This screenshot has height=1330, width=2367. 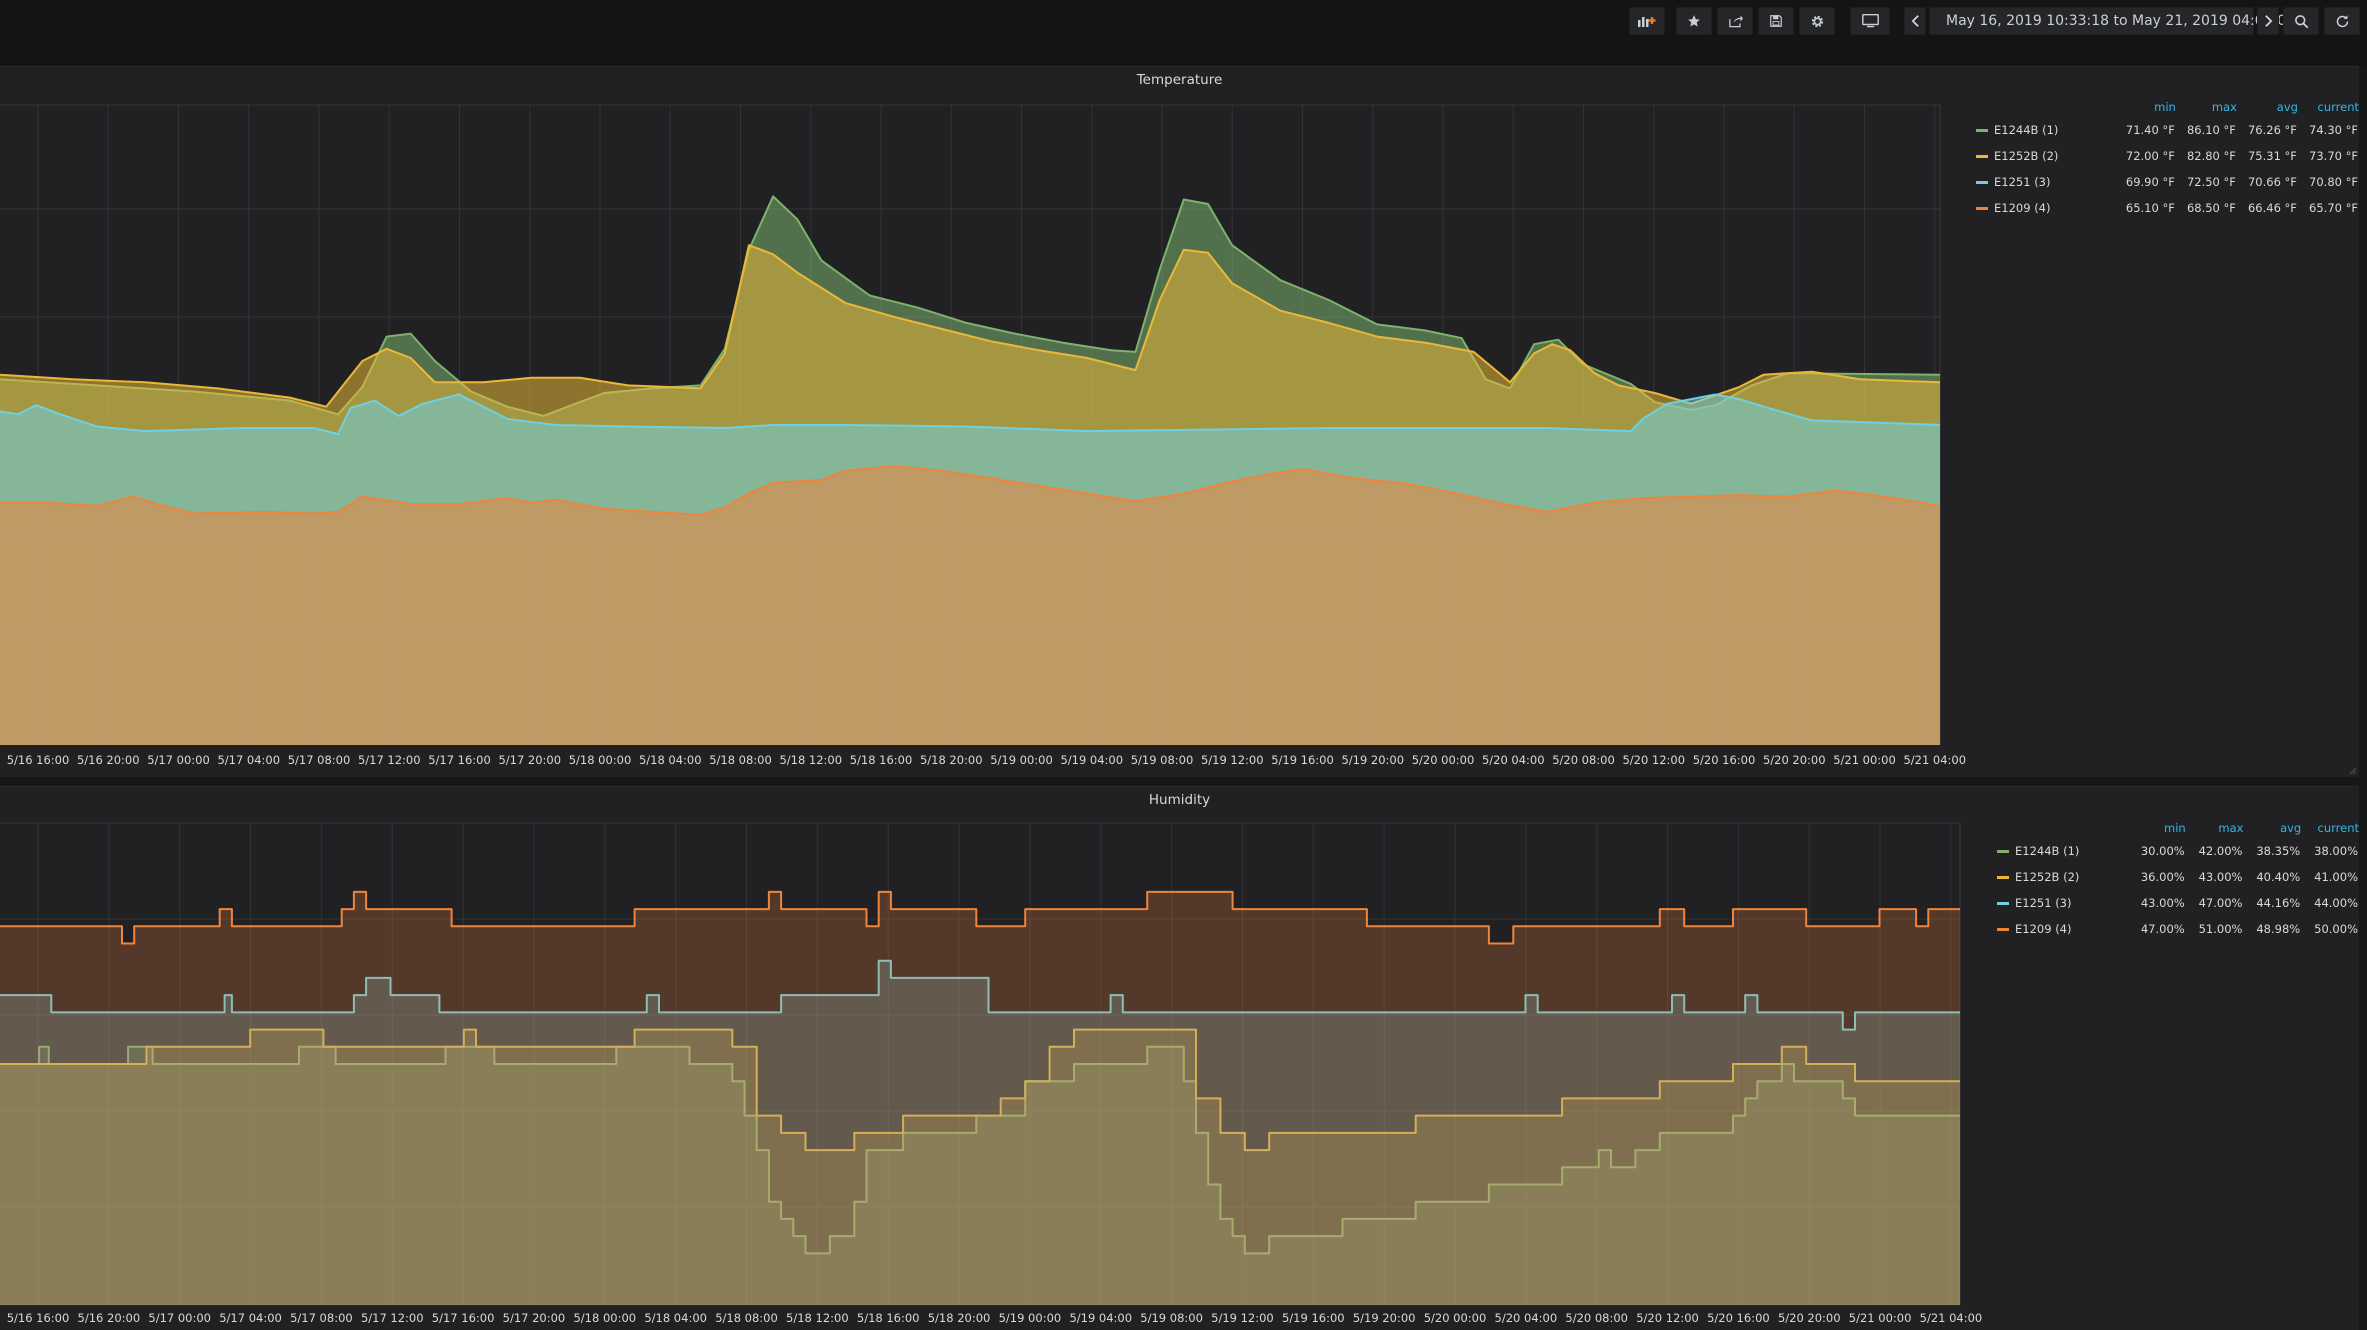 I want to click on chevron-left-icon, so click(x=1915, y=21).